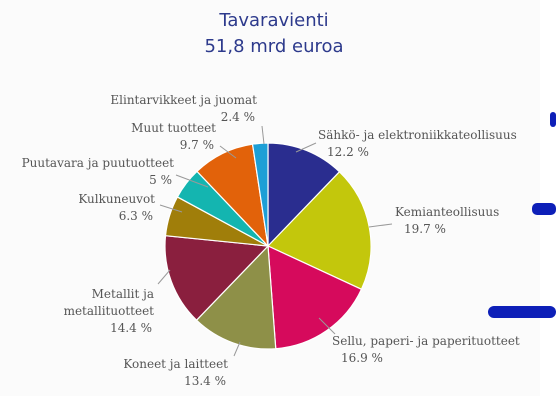 This screenshot has height=418, width=558. What do you see at coordinates (197, 145) in the screenshot?
I see `slice-value-label: 9.7 %` at bounding box center [197, 145].